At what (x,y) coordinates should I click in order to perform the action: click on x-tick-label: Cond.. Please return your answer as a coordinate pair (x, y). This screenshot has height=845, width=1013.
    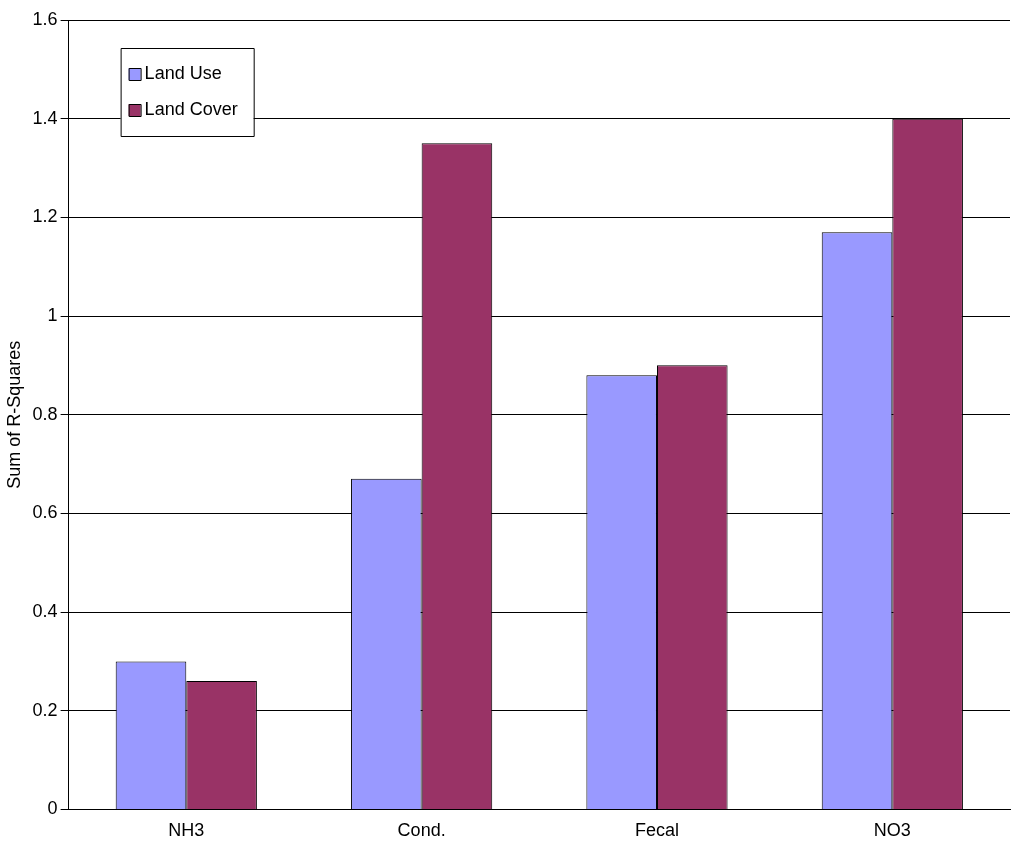
    Looking at the image, I should click on (421, 830).